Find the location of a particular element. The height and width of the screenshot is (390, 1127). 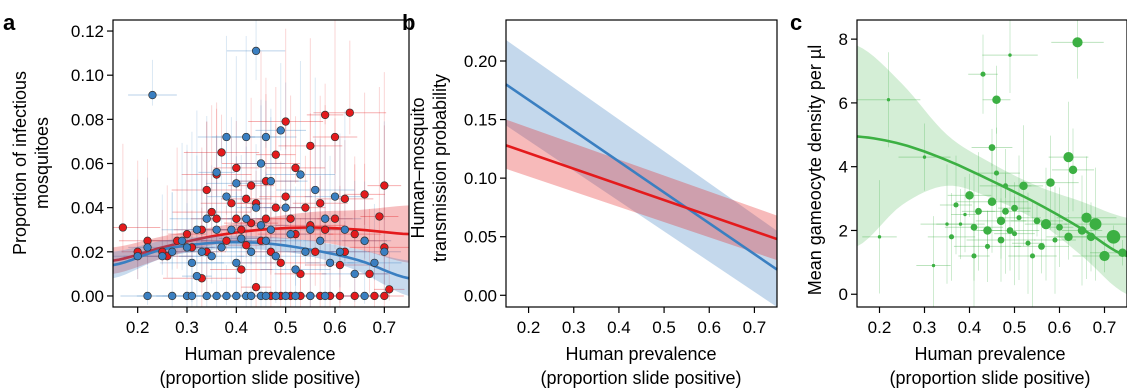

panel-c-ytick-label: 2 is located at coordinates (843, 230).